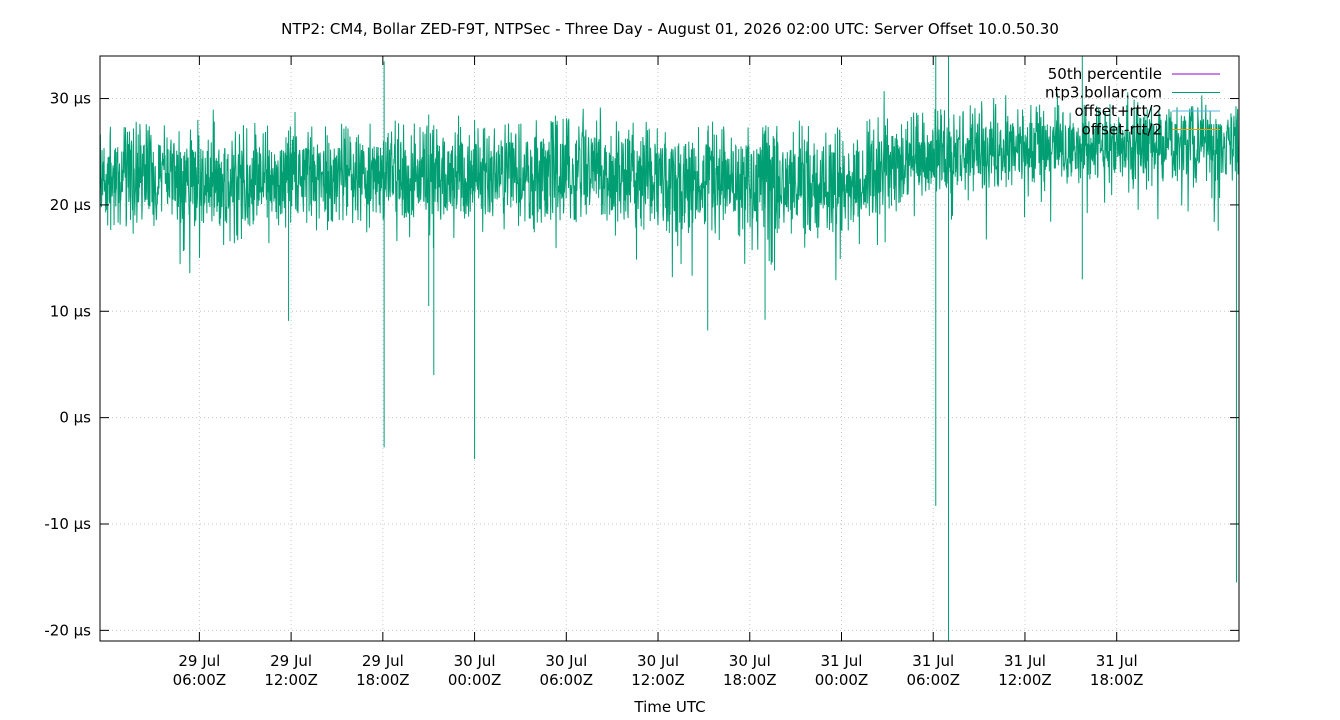  What do you see at coordinates (70, 99) in the screenshot?
I see `y-tick-label: 30 µs` at bounding box center [70, 99].